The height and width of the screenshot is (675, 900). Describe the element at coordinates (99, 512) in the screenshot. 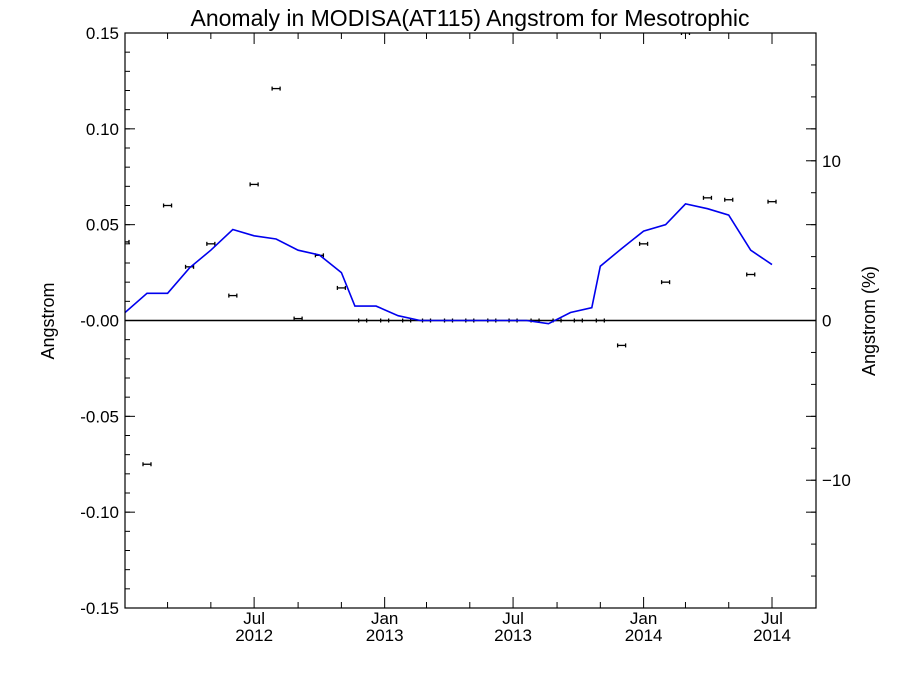

I see `y-tick-label: -0.10` at that location.